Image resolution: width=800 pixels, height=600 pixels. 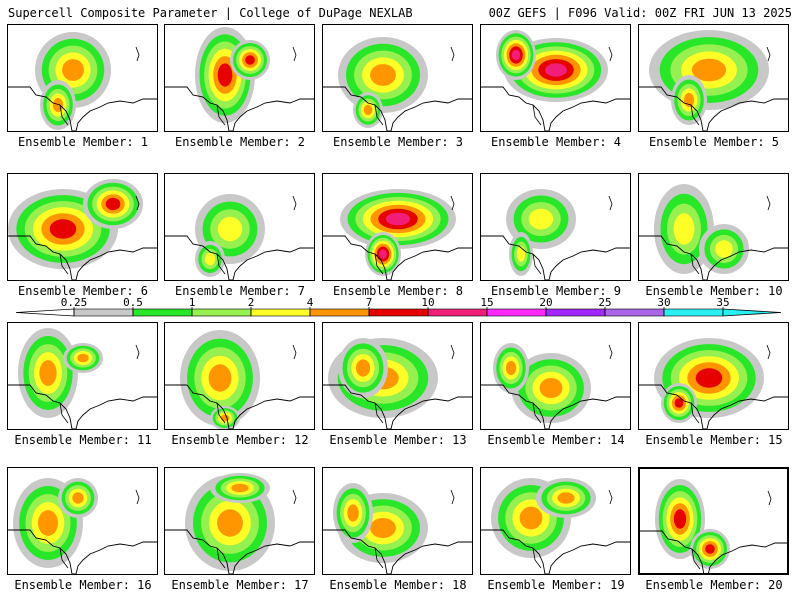 What do you see at coordinates (556, 440) in the screenshot?
I see `member-14-caption: Ensemble Member: 14` at bounding box center [556, 440].